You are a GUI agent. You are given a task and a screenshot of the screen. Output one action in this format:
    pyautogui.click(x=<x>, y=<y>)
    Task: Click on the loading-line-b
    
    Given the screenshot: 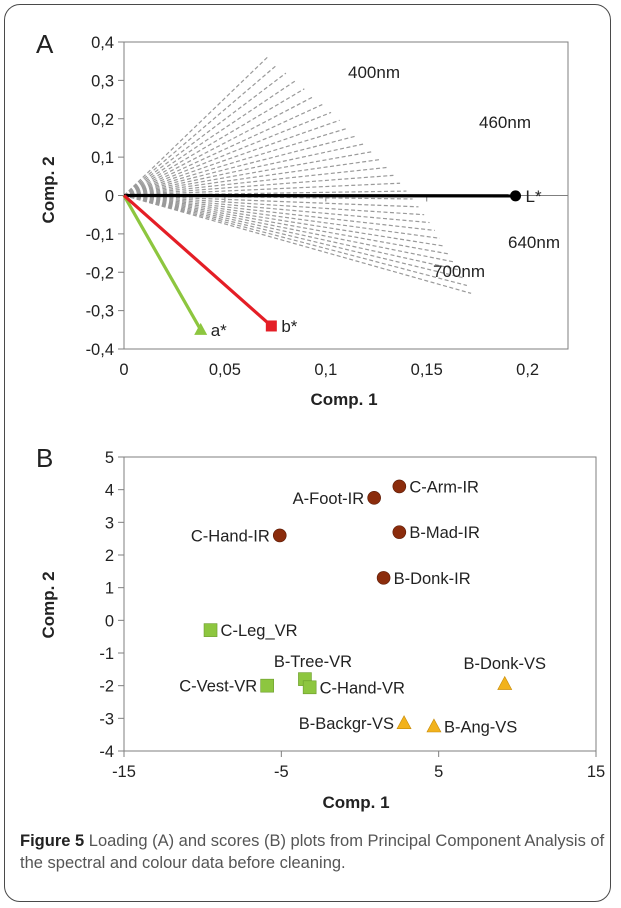 What is the action you would take?
    pyautogui.click(x=197, y=261)
    